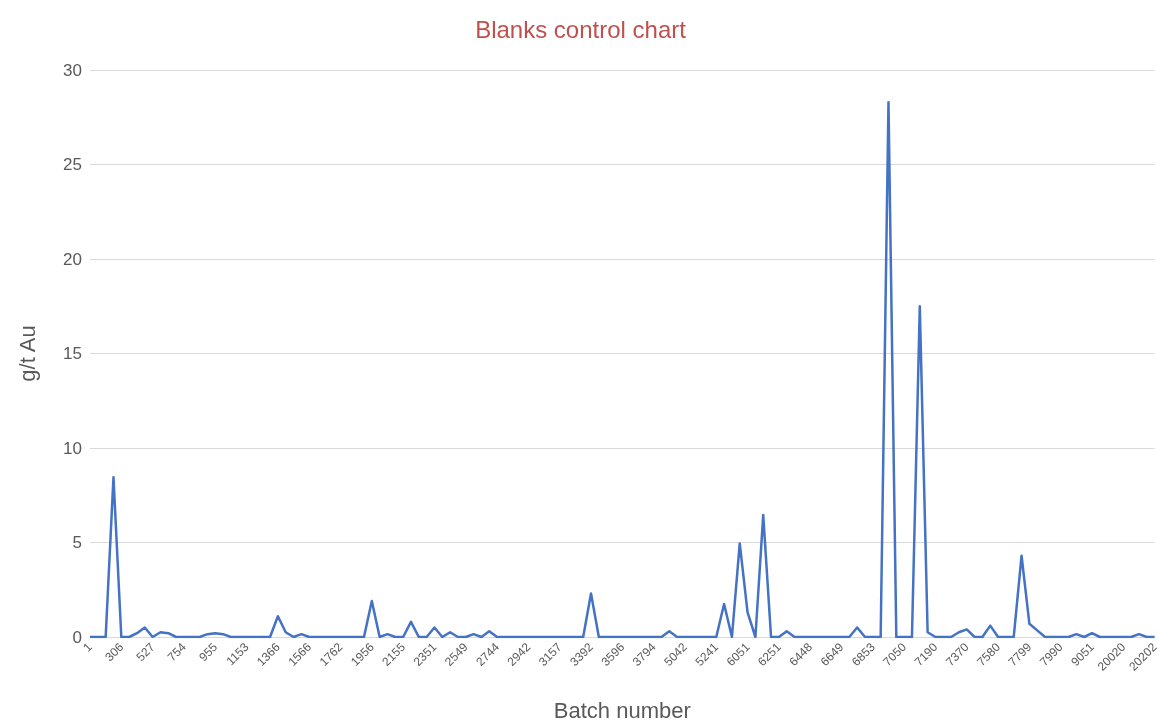 Image resolution: width=1161 pixels, height=726 pixels. What do you see at coordinates (77, 637) in the screenshot?
I see `y-tick-label: 0` at bounding box center [77, 637].